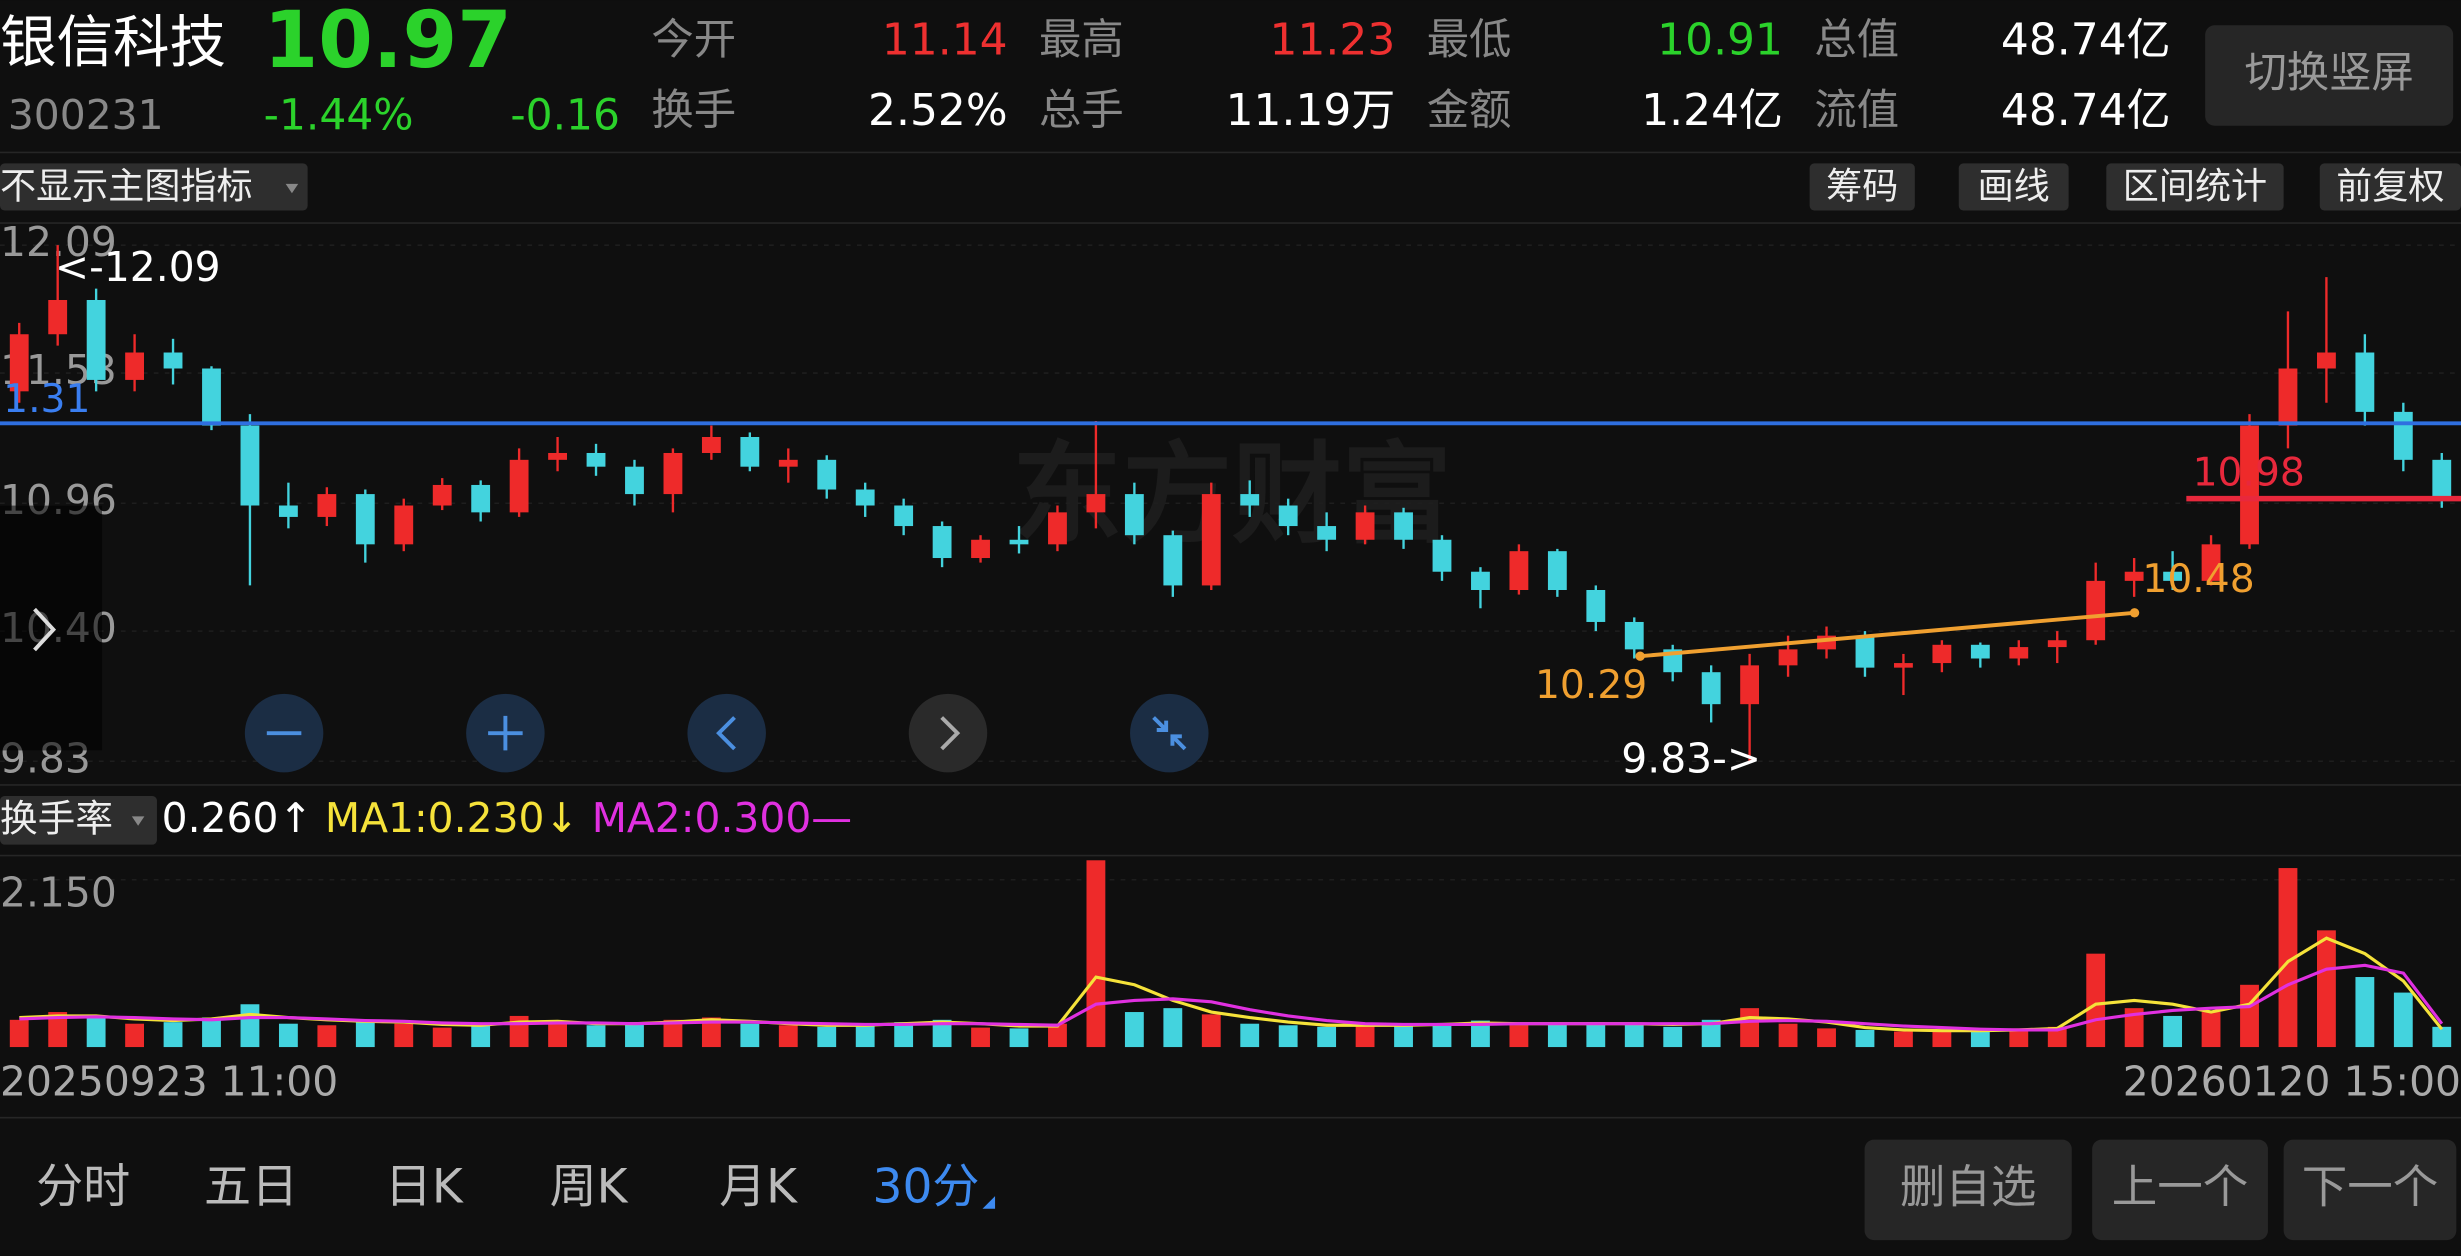 Image resolution: width=2461 pixels, height=1256 pixels. I want to click on toolbar-button-label: 画线, so click(2014, 187).